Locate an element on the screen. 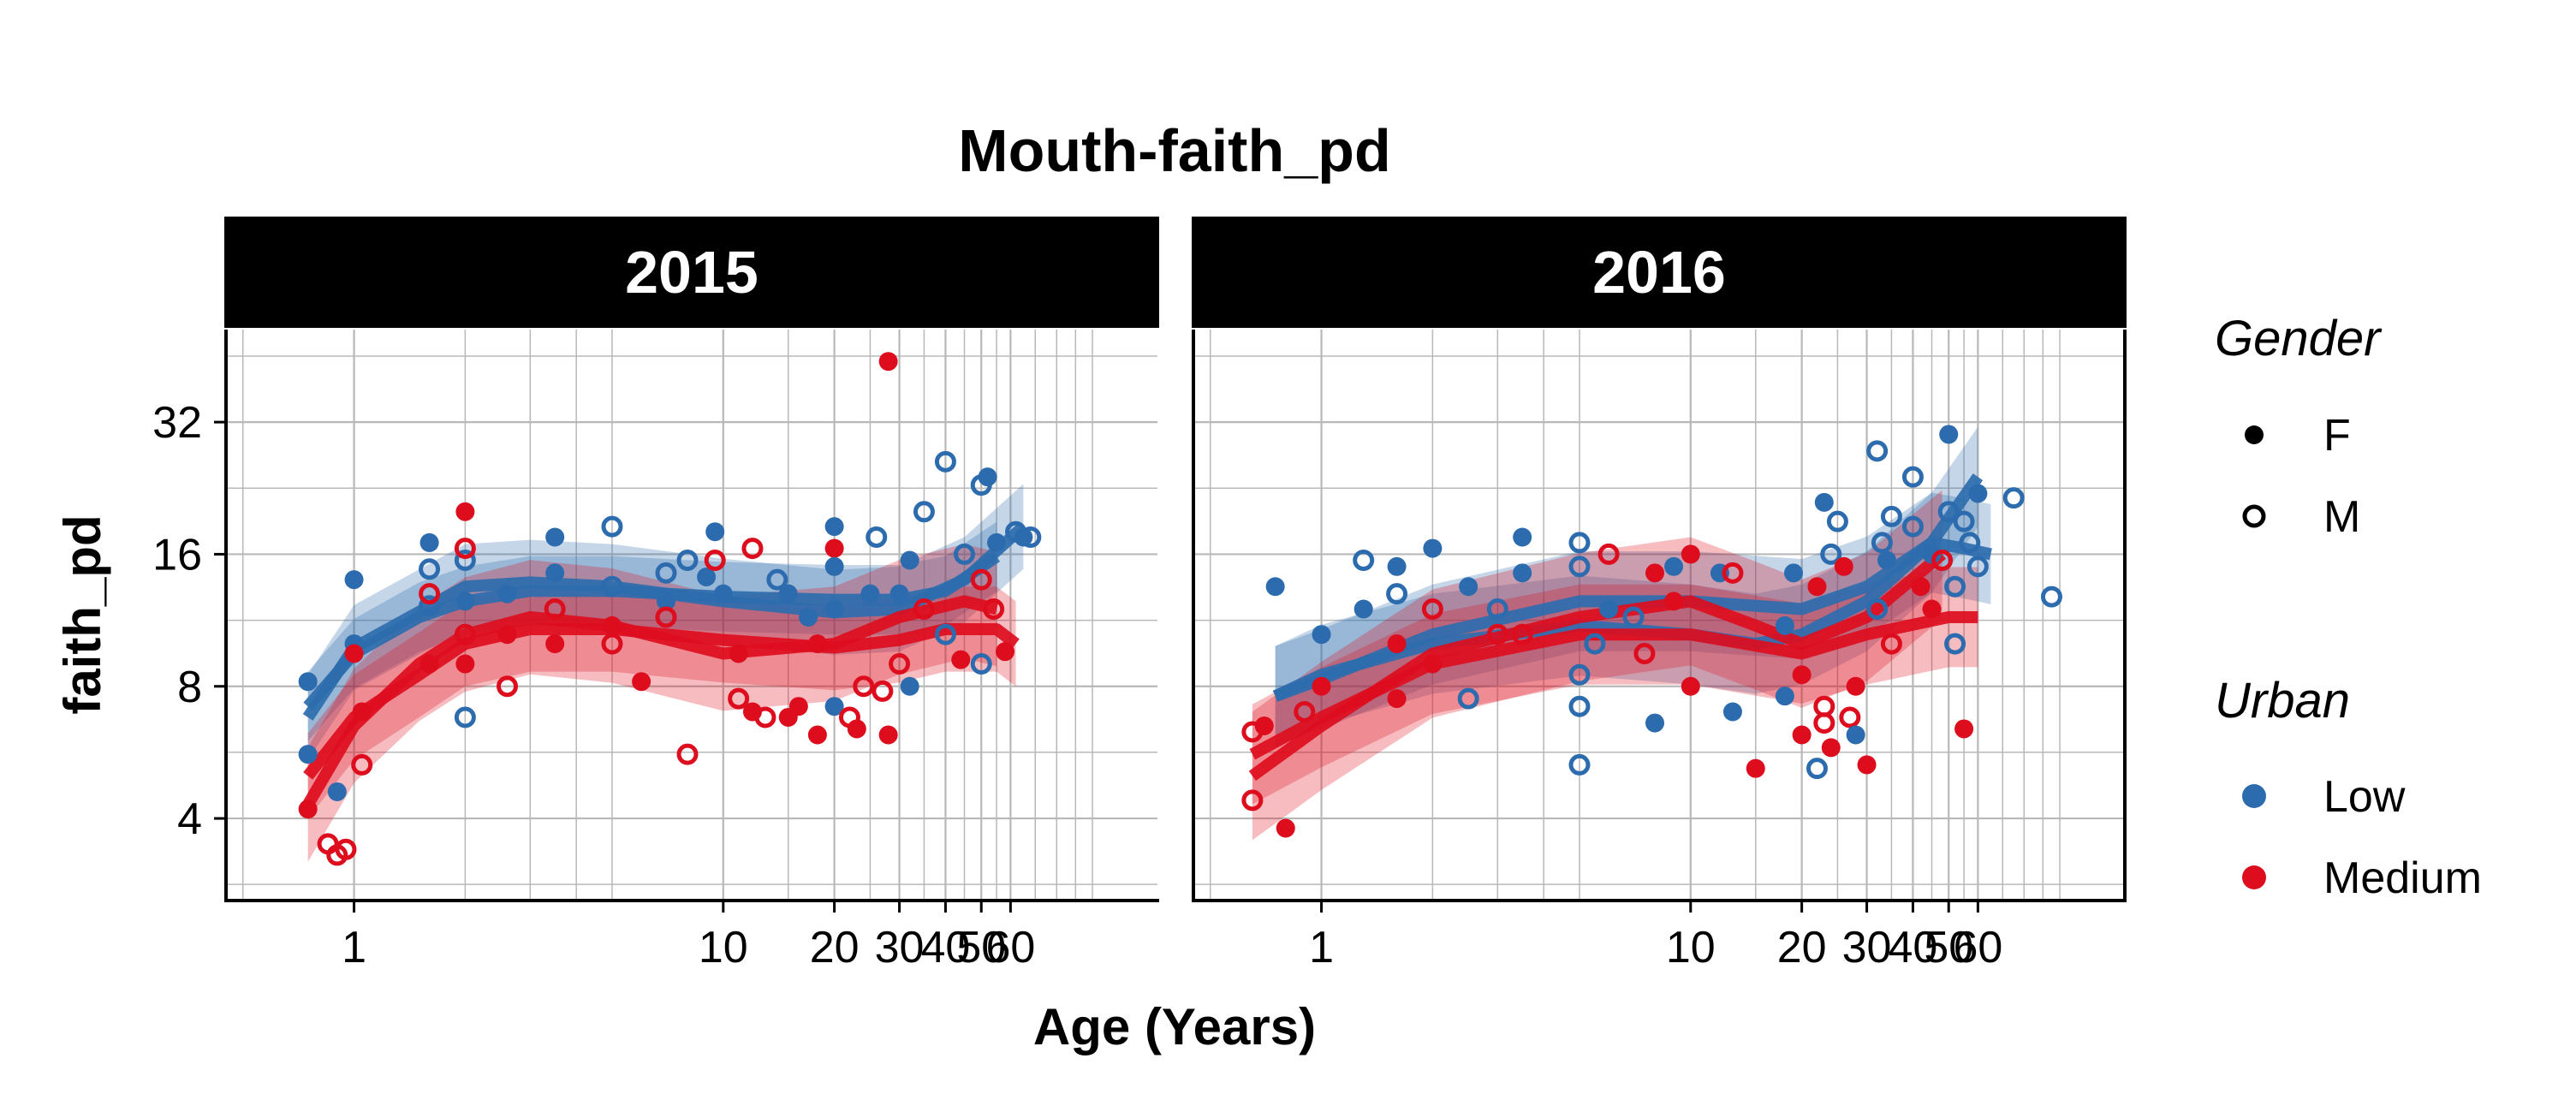 Image resolution: width=2576 pixels, height=1100 pixels. y-tick-label: 8 is located at coordinates (190, 687).